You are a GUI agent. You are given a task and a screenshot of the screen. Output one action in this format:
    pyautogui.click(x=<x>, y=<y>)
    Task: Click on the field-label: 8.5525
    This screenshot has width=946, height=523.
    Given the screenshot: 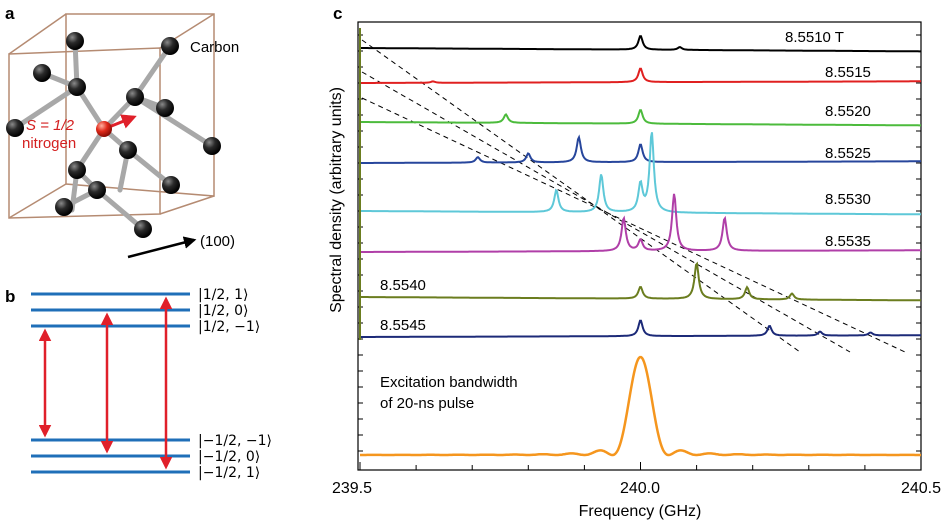 What is the action you would take?
    pyautogui.click(x=848, y=153)
    